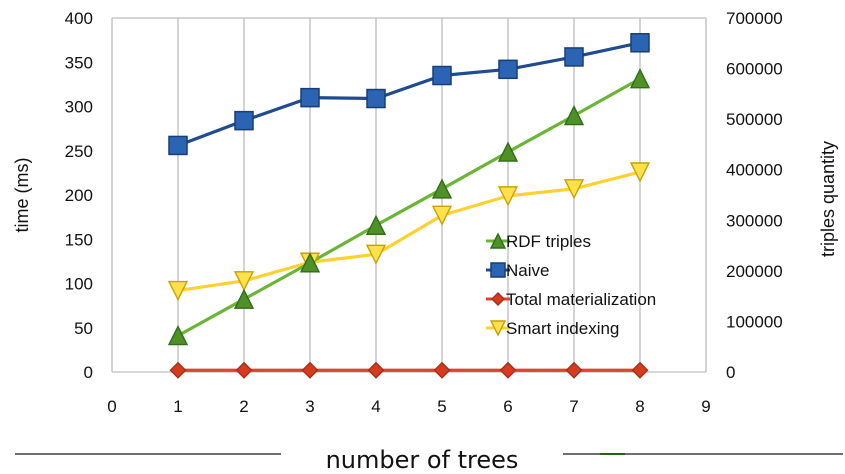 This screenshot has height=474, width=845. Describe the element at coordinates (243, 406) in the screenshot. I see `x-tick-label-2: 2` at that location.